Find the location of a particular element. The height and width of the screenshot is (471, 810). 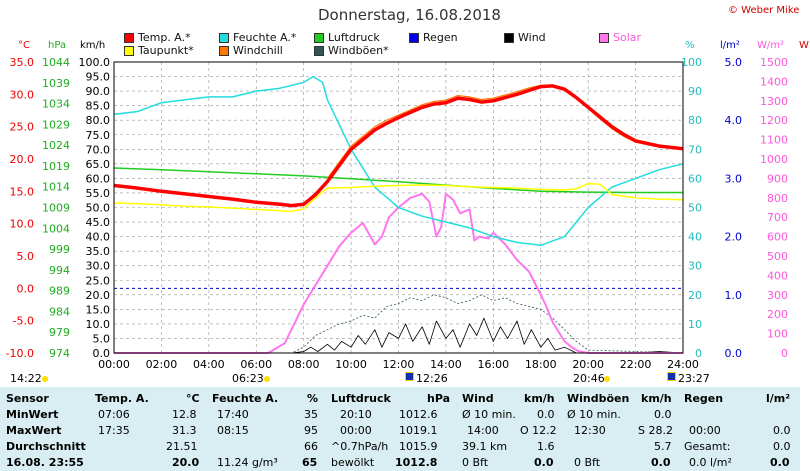

solar-tick-label: 1000 is located at coordinates (774, 159).